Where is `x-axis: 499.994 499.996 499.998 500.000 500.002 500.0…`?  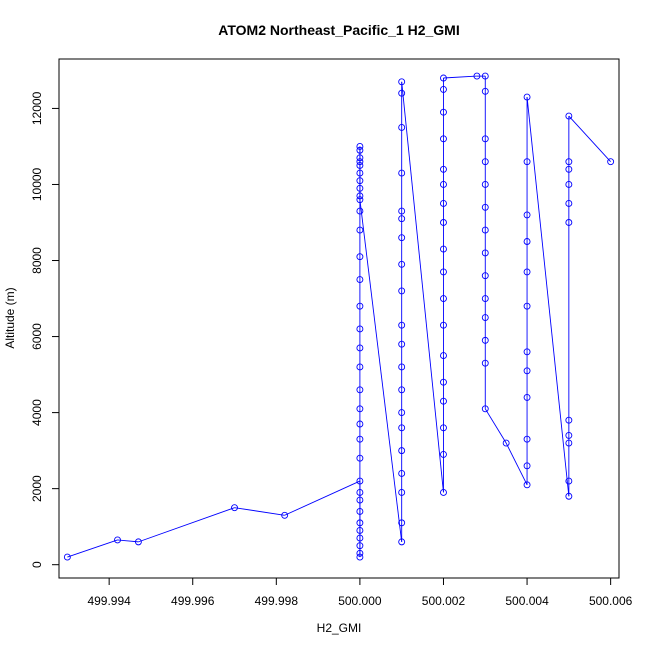 x-axis: 499.994 499.996 499.998 500.000 500.002 500.0… is located at coordinates (360, 592).